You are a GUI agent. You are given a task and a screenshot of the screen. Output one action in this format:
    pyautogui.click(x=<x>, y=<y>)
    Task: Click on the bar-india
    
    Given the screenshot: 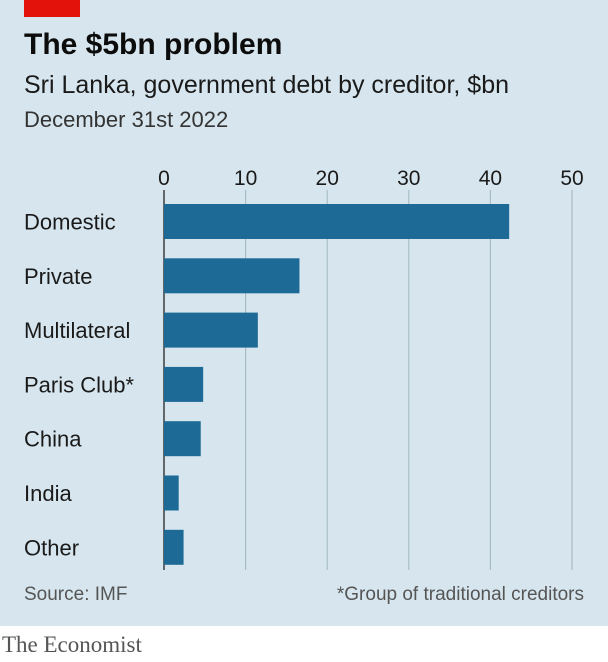 What is the action you would take?
    pyautogui.click(x=171, y=493)
    